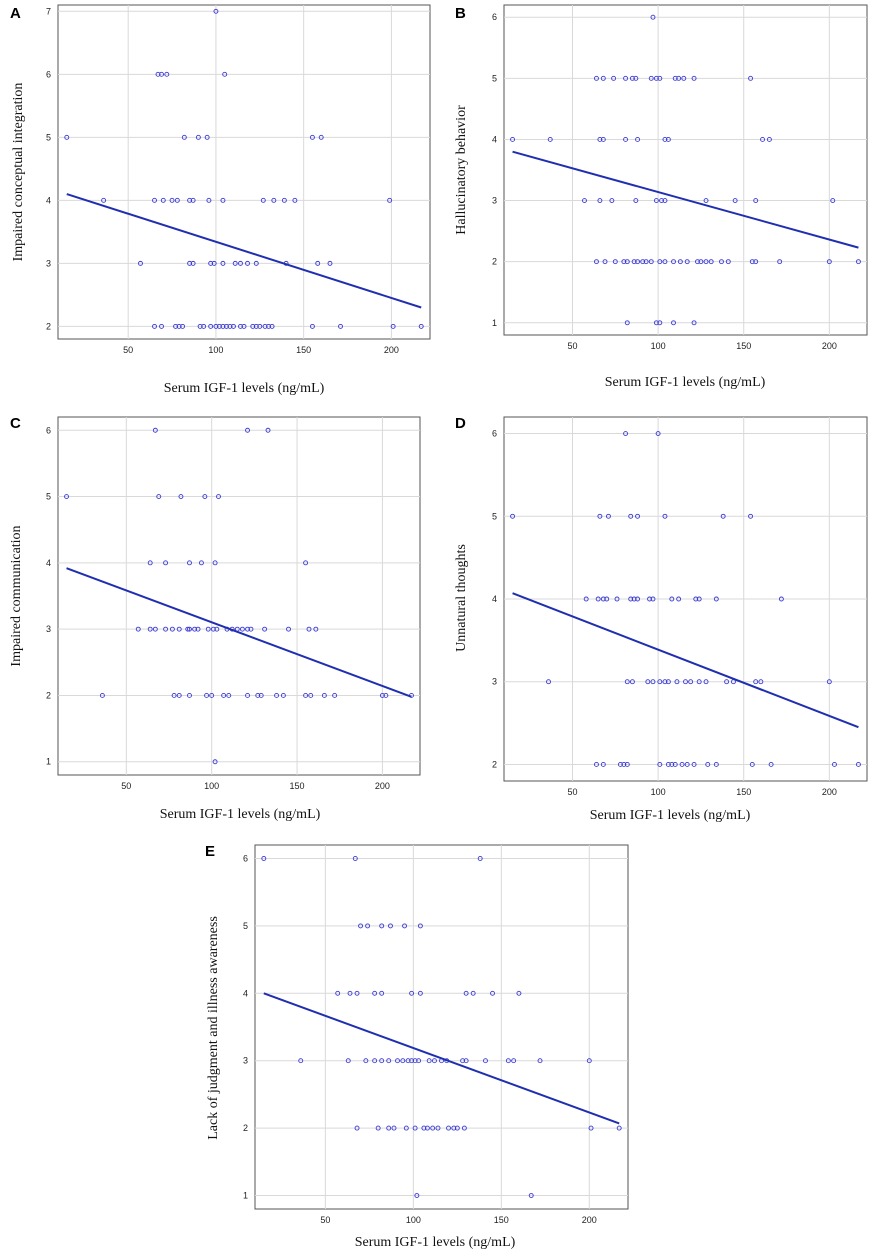 The width and height of the screenshot is (875, 1259). What do you see at coordinates (685, 170) in the screenshot?
I see `data-points` at bounding box center [685, 170].